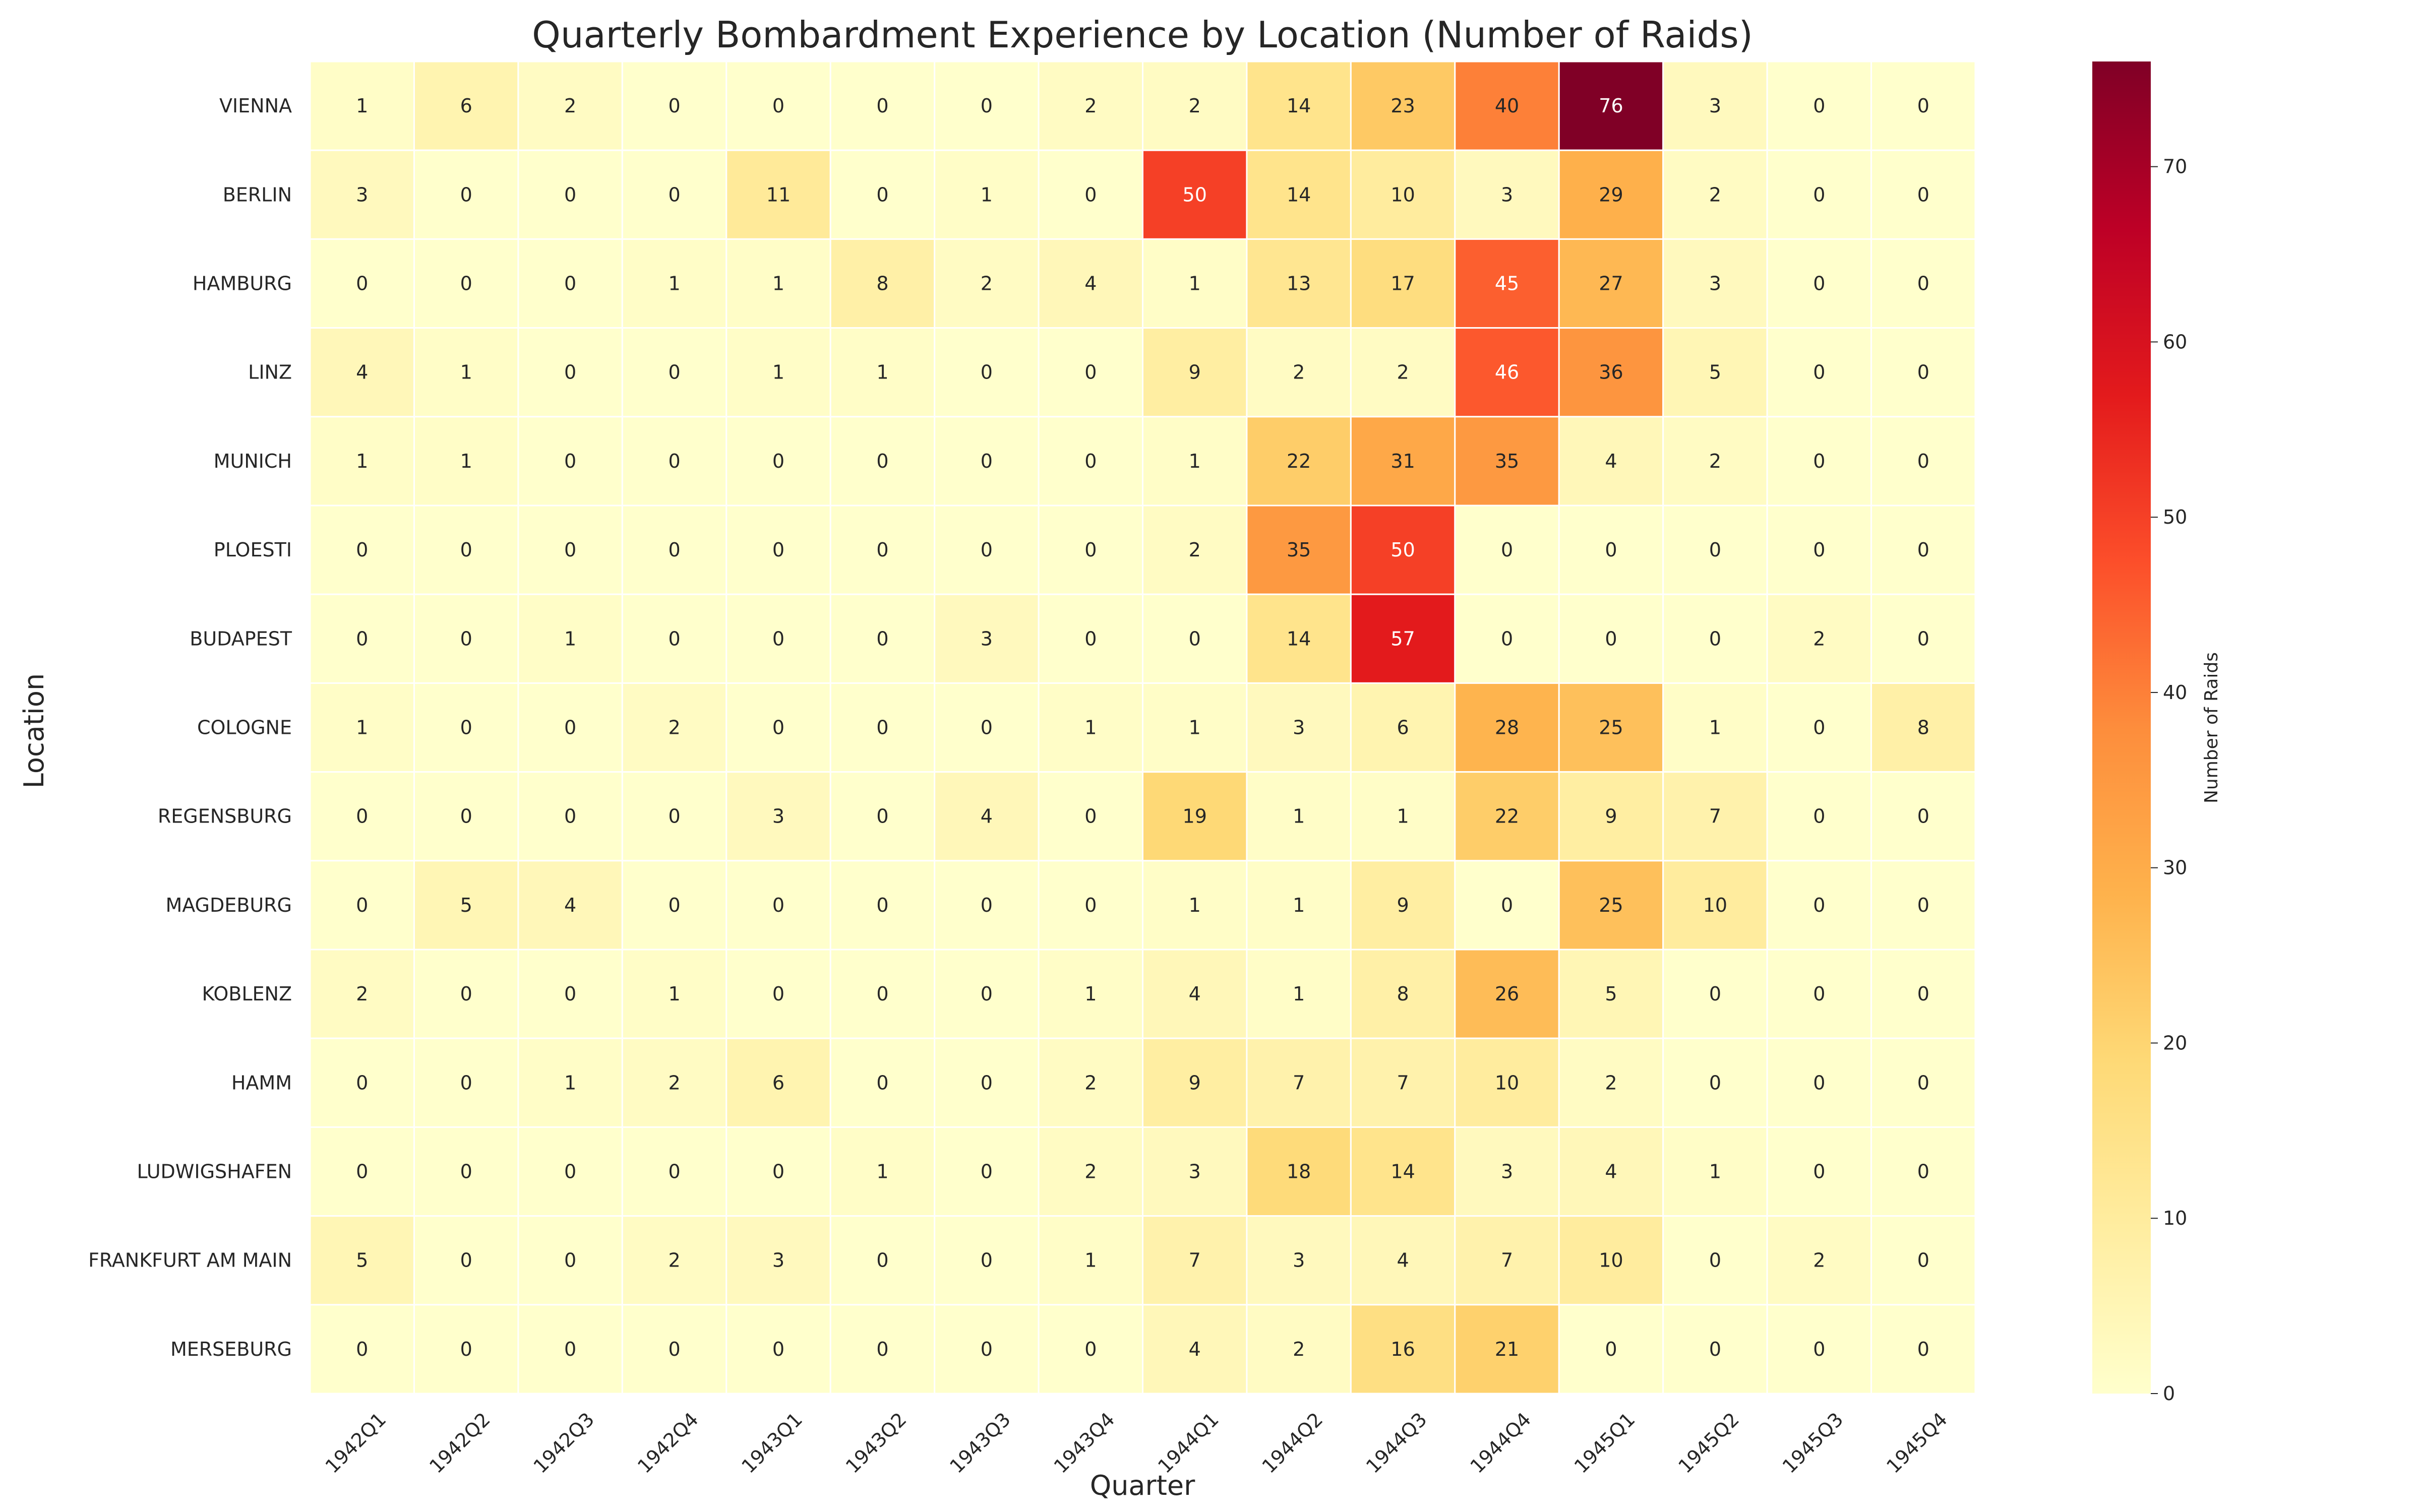 This screenshot has width=2420, height=1512. I want to click on cell-value-label: 46, so click(1507, 372).